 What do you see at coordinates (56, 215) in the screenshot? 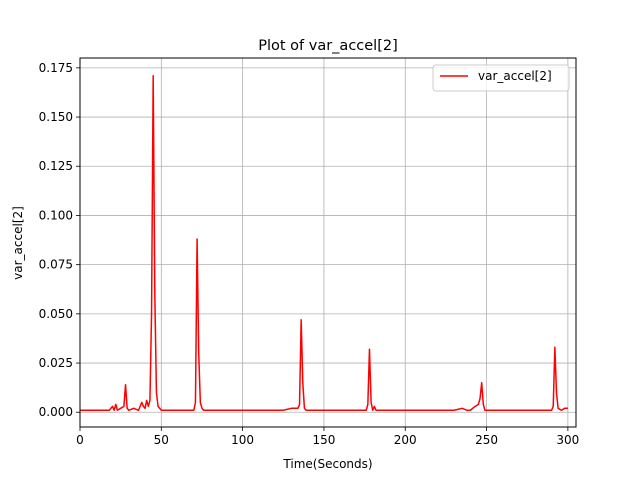
I see `y-tick-label: 0.100` at bounding box center [56, 215].